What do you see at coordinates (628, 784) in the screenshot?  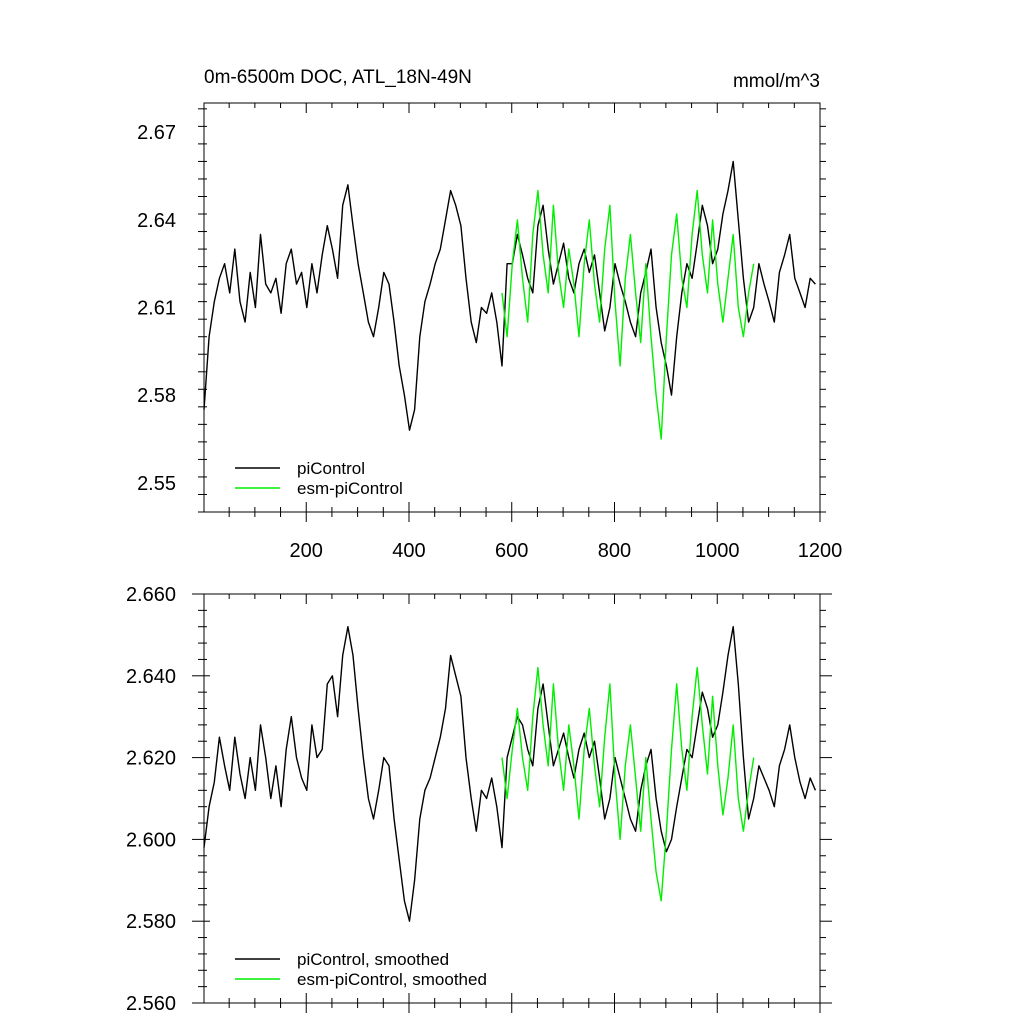 I see `bottom-series-esm-picontrol-smoothed-line` at bounding box center [628, 784].